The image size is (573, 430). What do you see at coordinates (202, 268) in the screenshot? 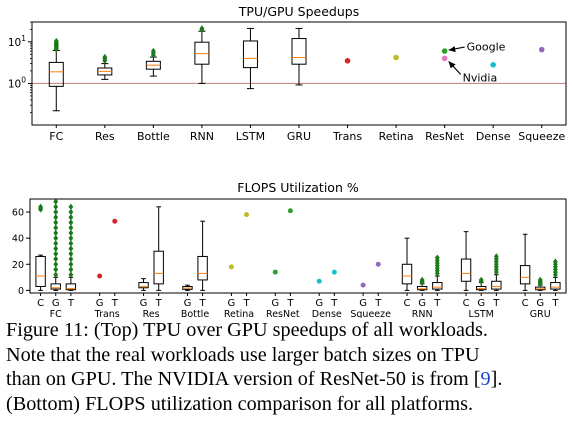
I see `bottom-box-bottle-t-box` at bounding box center [202, 268].